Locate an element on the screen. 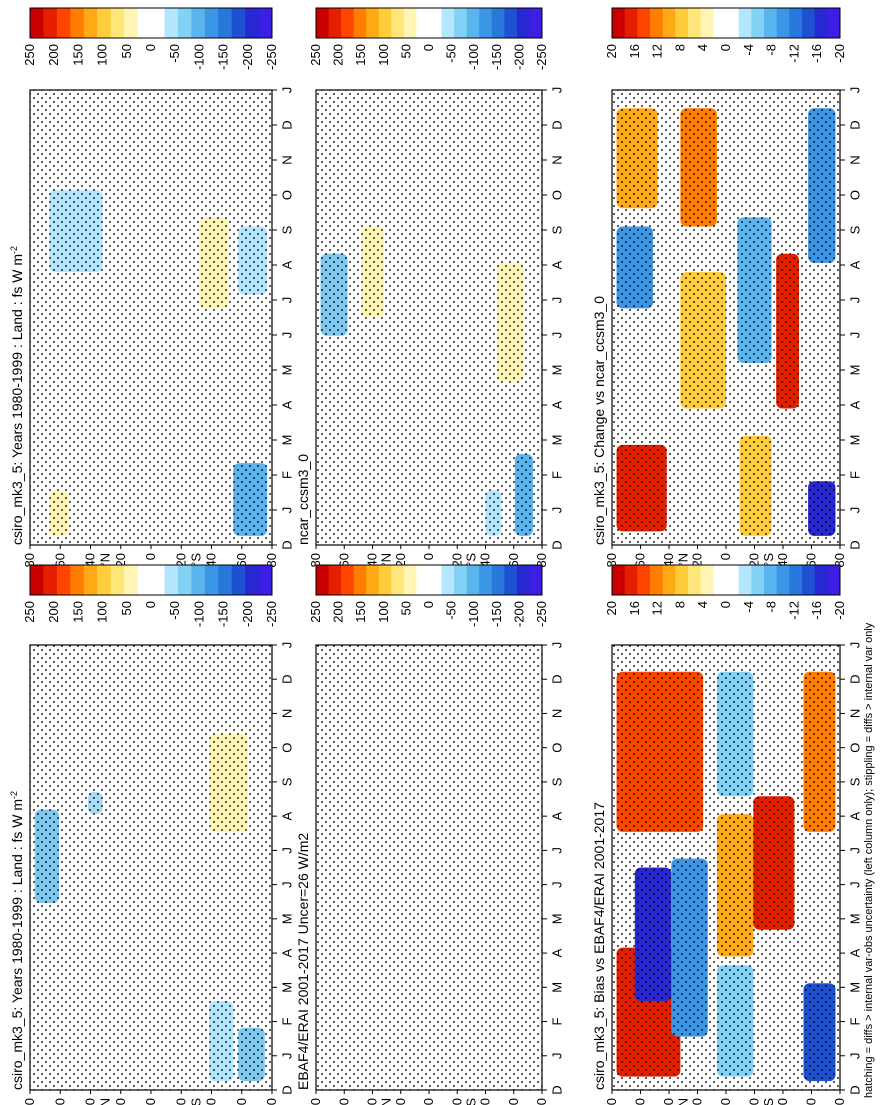 The width and height of the screenshot is (894, 1105). colorbar-label: 8 is located at coordinates (679, 604).